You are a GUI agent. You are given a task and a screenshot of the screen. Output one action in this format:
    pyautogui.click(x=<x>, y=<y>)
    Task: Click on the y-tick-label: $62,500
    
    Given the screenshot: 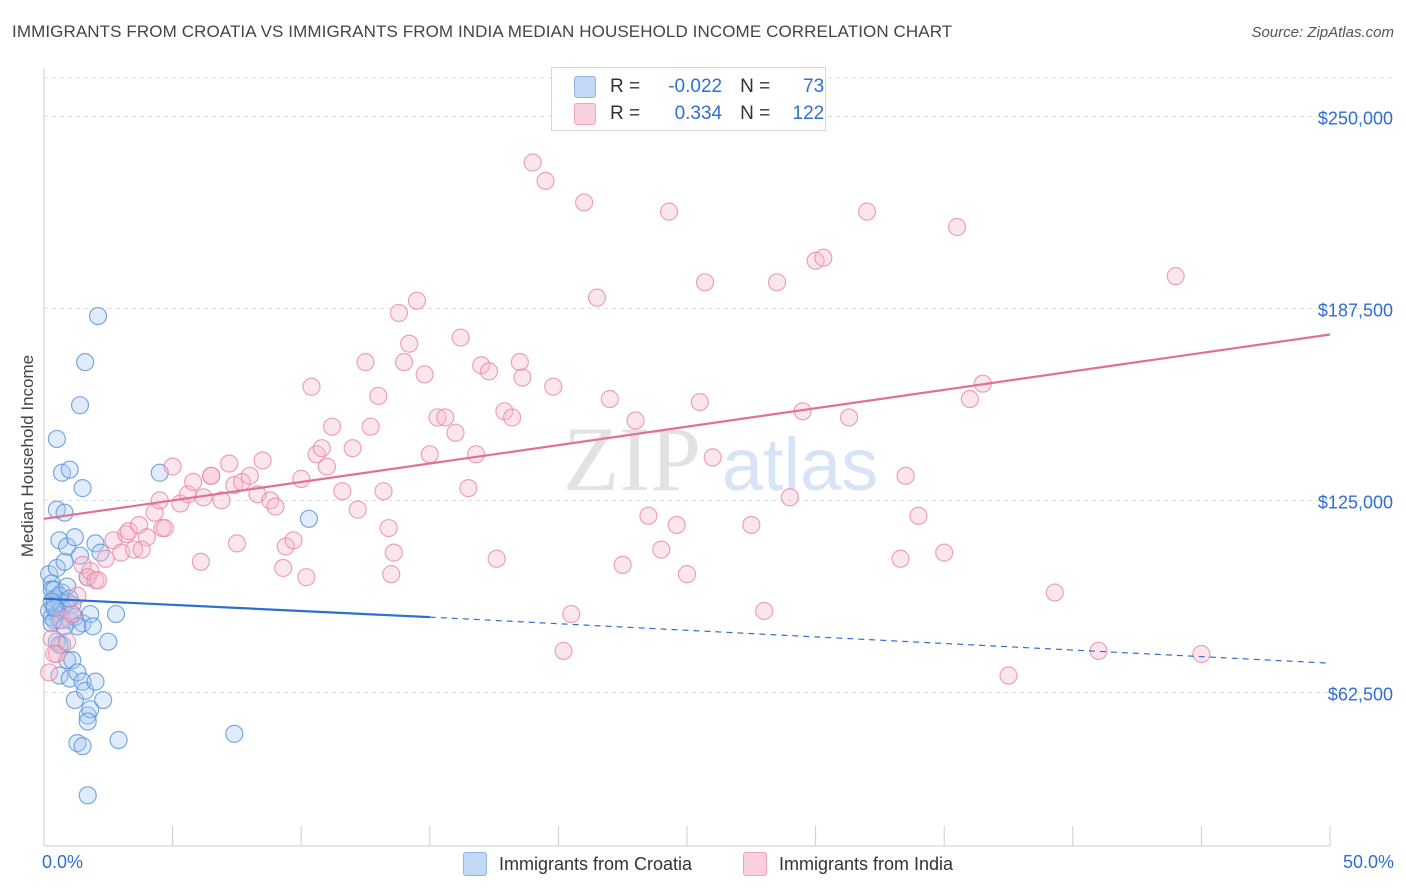 What is the action you would take?
    pyautogui.click(x=1360, y=694)
    